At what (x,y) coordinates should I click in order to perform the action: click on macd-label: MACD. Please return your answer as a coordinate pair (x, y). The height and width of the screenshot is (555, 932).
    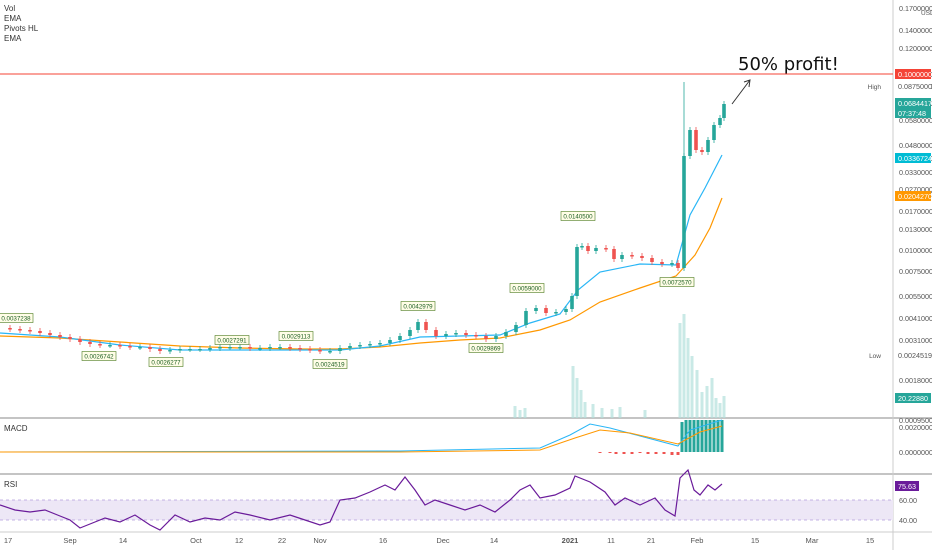
    Looking at the image, I should click on (16, 428).